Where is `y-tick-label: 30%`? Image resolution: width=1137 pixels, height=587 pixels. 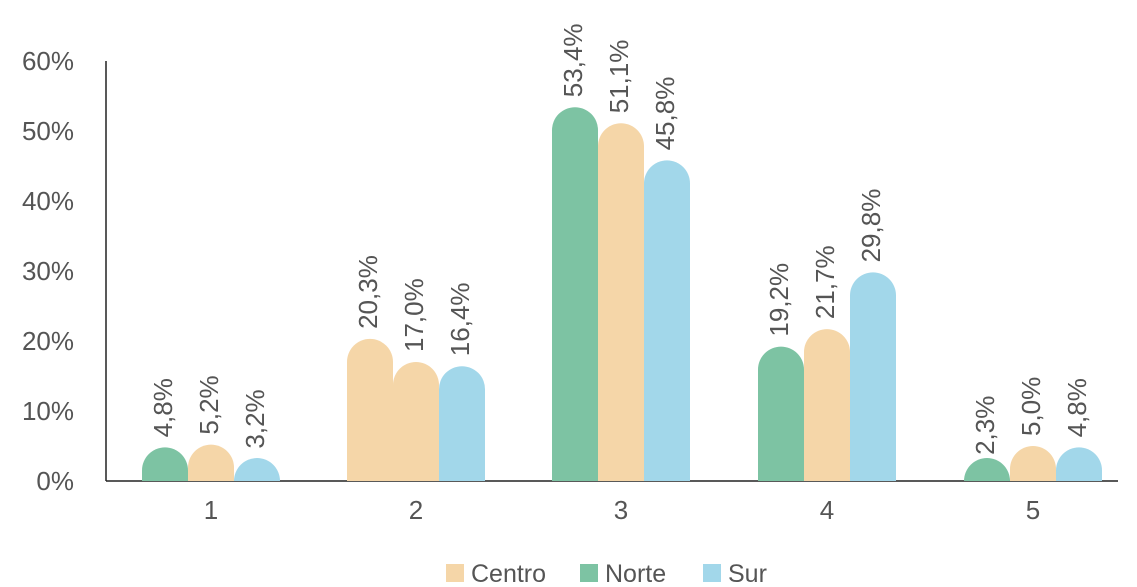 y-tick-label: 30% is located at coordinates (48, 271).